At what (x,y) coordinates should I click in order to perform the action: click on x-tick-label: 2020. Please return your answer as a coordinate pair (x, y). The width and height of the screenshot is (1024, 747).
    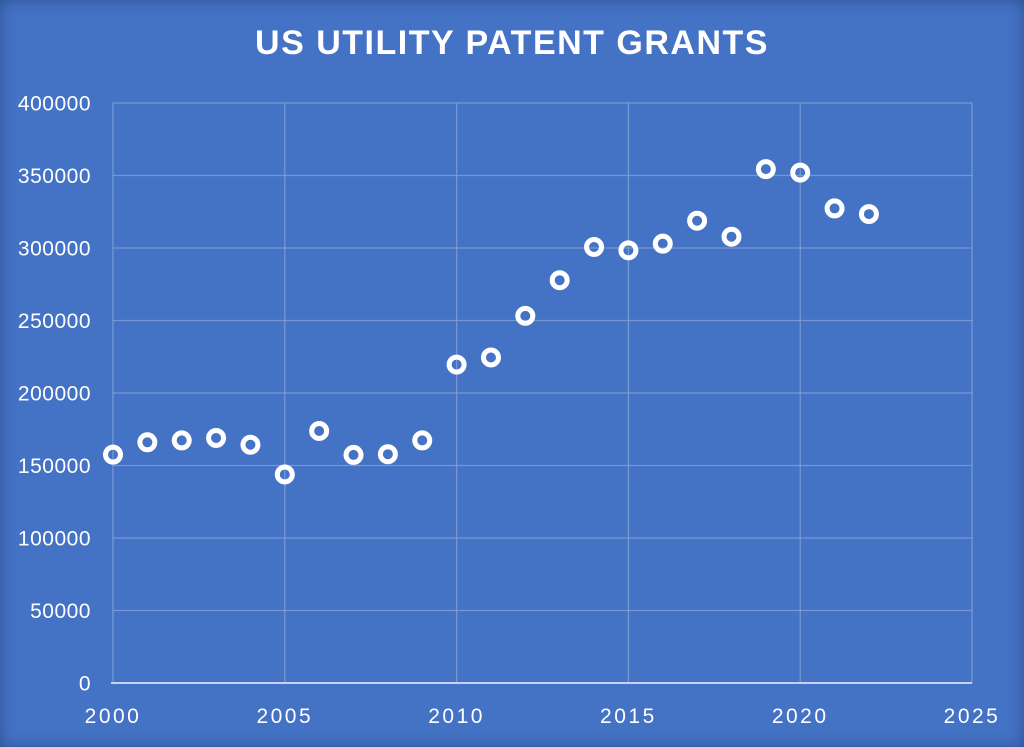
    Looking at the image, I should click on (800, 716).